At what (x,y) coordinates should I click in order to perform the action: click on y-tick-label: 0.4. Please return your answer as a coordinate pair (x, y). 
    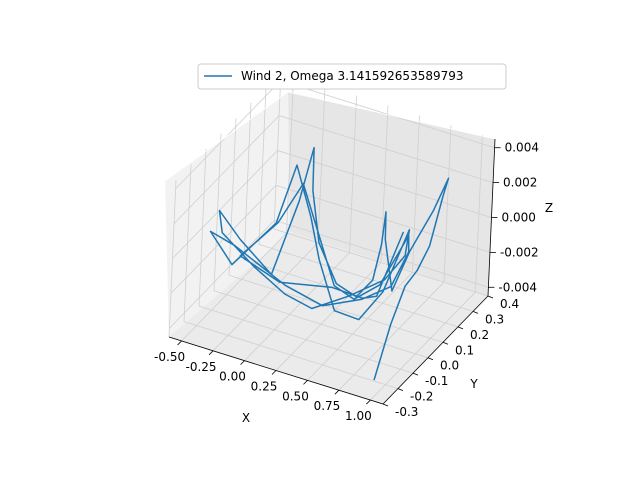
    Looking at the image, I should click on (509, 304).